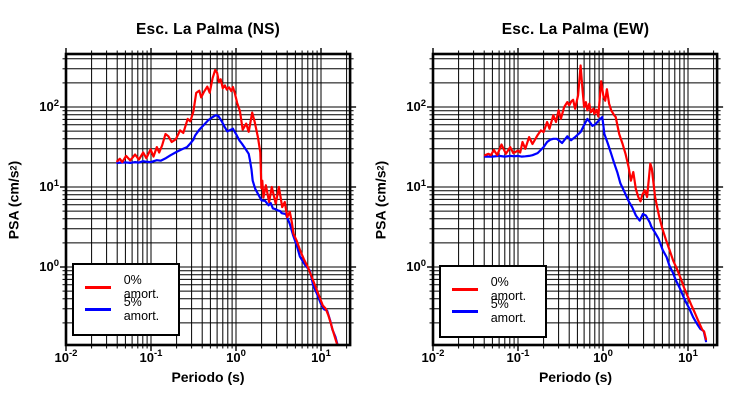 This screenshot has height=400, width=730. Describe the element at coordinates (575, 29) in the screenshot. I see `chart-title-ew: Esc. La Palma (EW)` at that location.